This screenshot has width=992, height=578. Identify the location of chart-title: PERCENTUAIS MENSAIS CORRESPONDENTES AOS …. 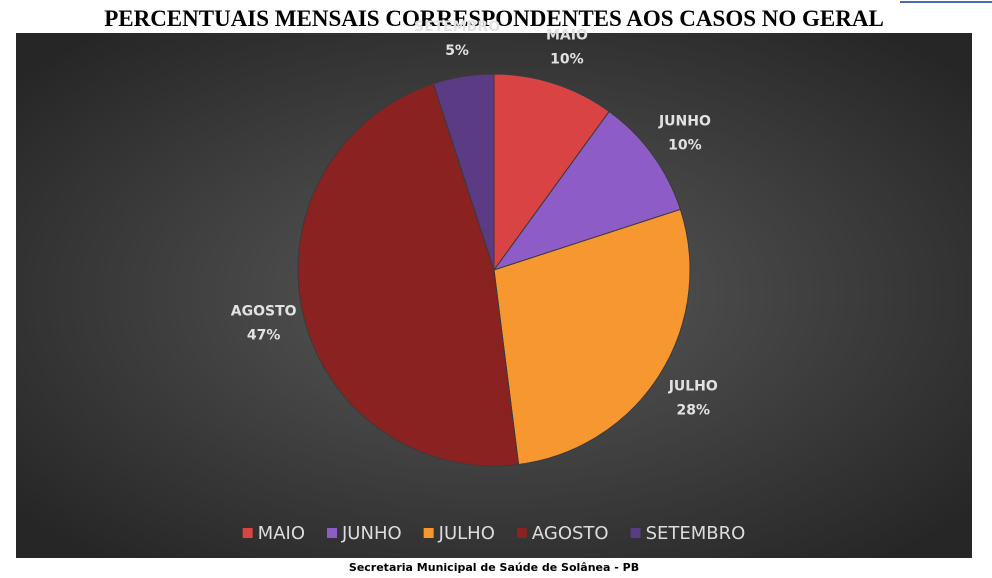
(494, 18).